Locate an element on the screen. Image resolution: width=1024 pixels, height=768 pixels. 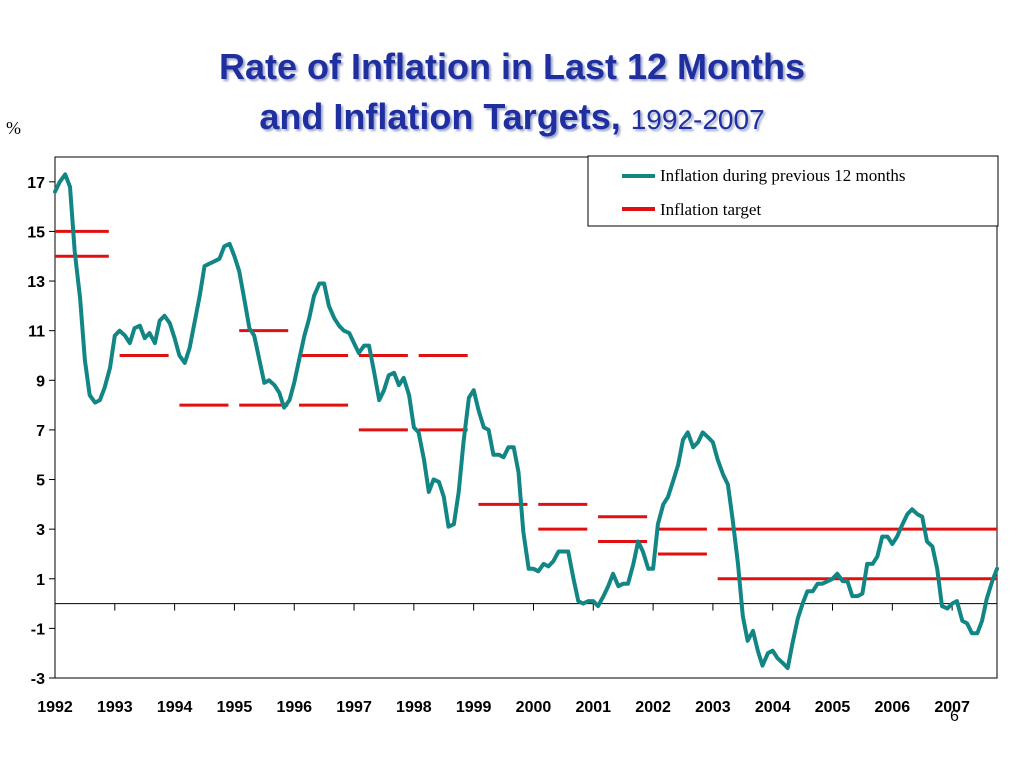
y-tick-label: 15 is located at coordinates (36, 232).